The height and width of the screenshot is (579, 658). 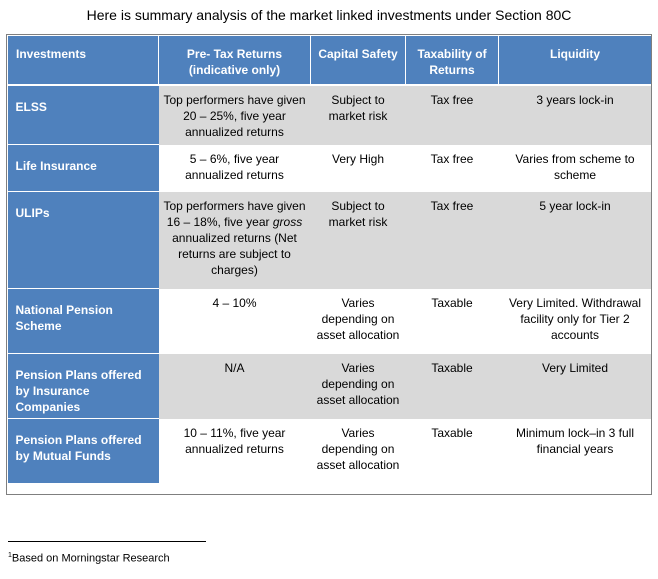 I want to click on footnote-separator, so click(x=107, y=541).